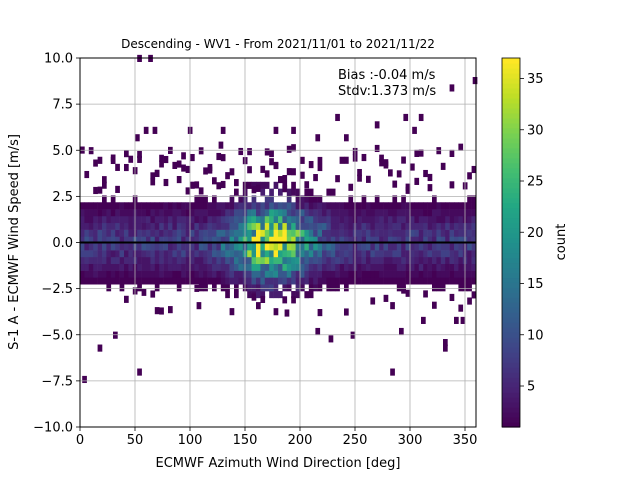 This screenshot has height=480, width=640. I want to click on colorbar-label: count, so click(561, 242).